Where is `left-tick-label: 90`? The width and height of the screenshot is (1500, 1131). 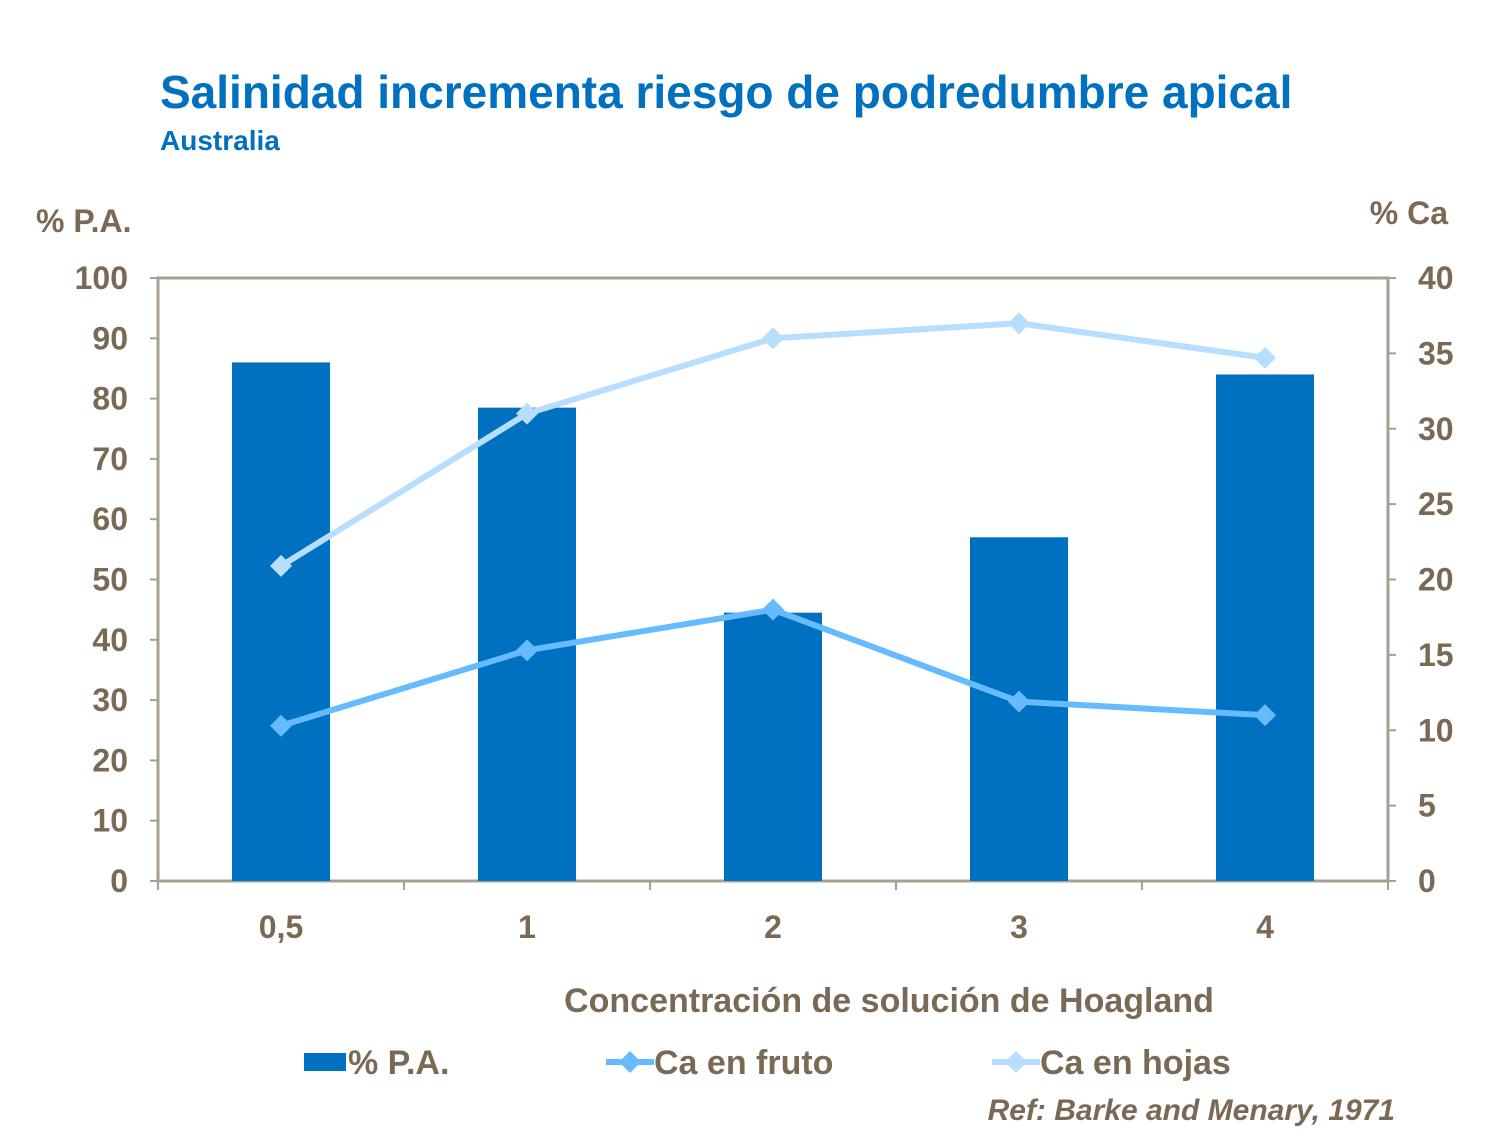 left-tick-label: 90 is located at coordinates (110, 338).